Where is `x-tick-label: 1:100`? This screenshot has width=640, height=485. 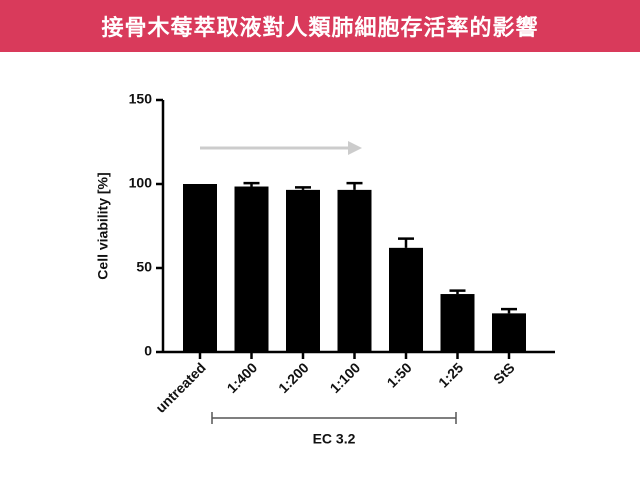 x-tick-label: 1:100 is located at coordinates (345, 377).